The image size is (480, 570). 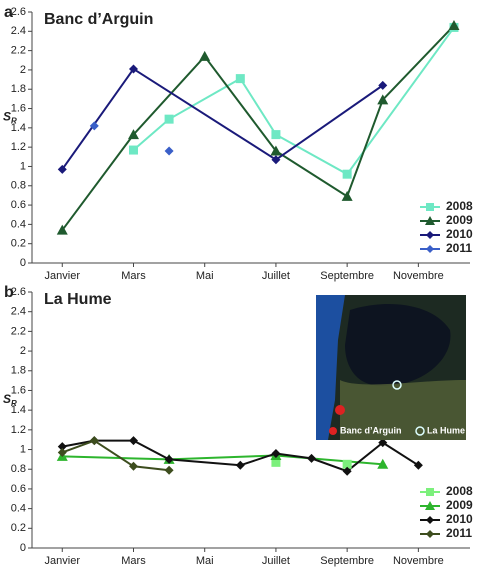 I want to click on map-basin, so click(x=398, y=345).